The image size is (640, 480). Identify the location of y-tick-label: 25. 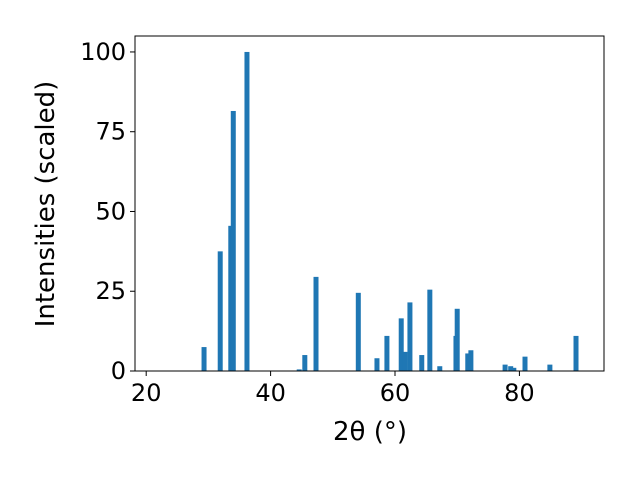
(110, 291).